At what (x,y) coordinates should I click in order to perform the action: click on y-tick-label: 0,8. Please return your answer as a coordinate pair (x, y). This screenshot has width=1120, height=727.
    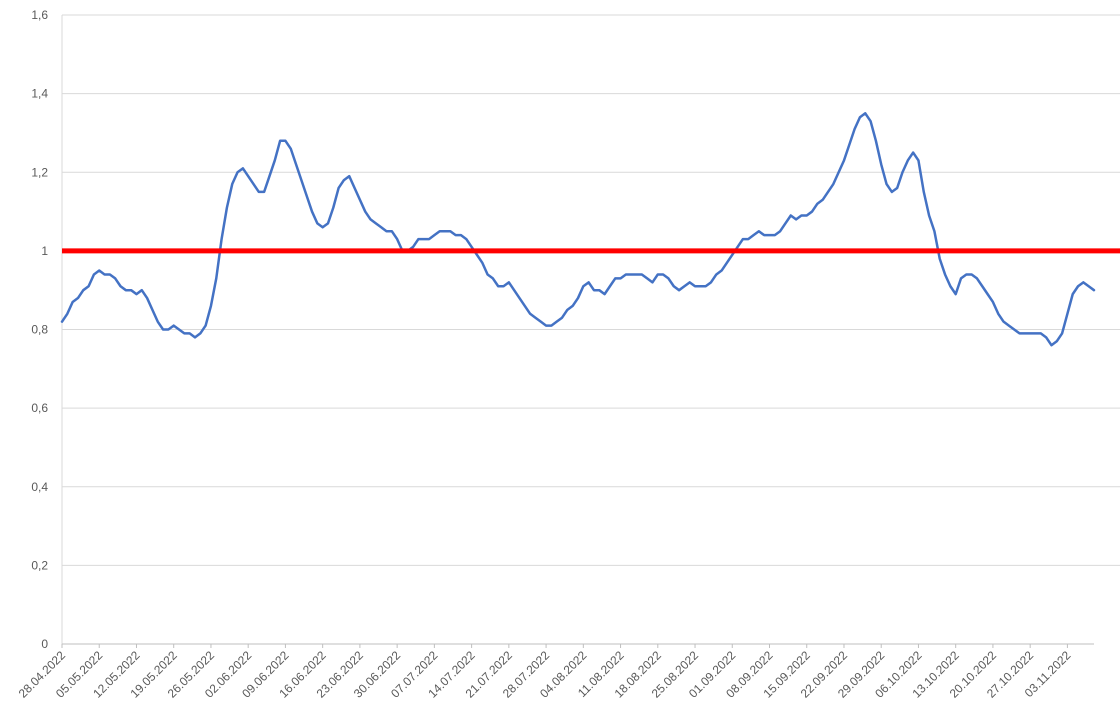
    Looking at the image, I should click on (39, 330).